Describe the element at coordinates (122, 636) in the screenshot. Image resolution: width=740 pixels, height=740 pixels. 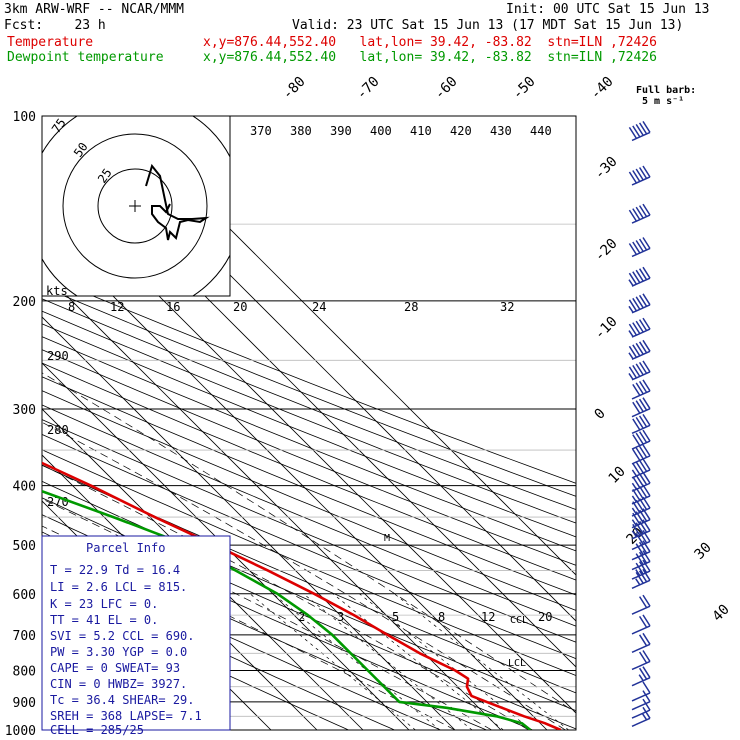
I see `parcel-info-row: SVI = 5.2 CCL = 690.` at that location.